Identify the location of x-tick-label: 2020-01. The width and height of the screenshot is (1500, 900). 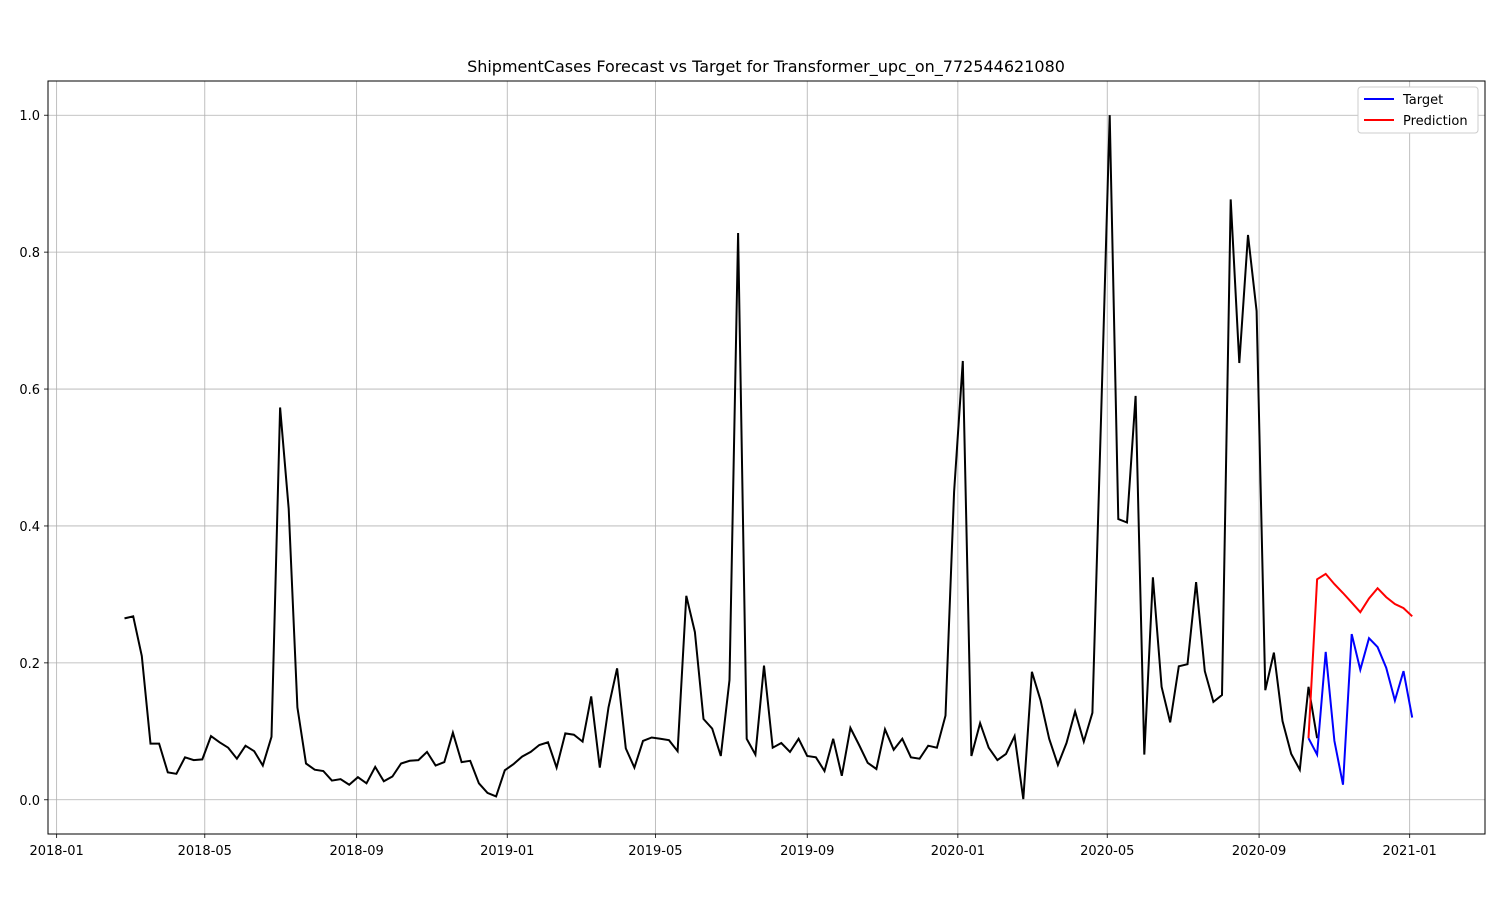
(958, 851).